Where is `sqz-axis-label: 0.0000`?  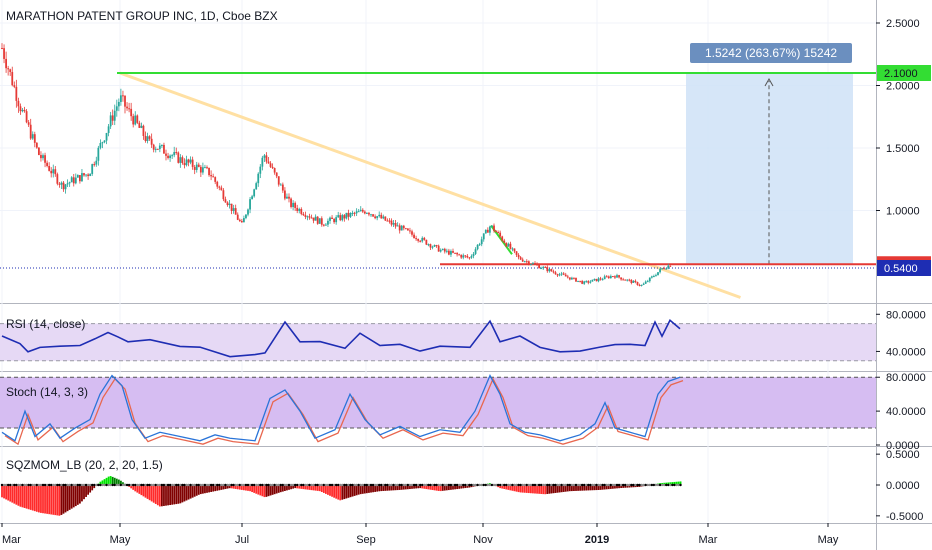 sqz-axis-label: 0.0000 is located at coordinates (903, 486).